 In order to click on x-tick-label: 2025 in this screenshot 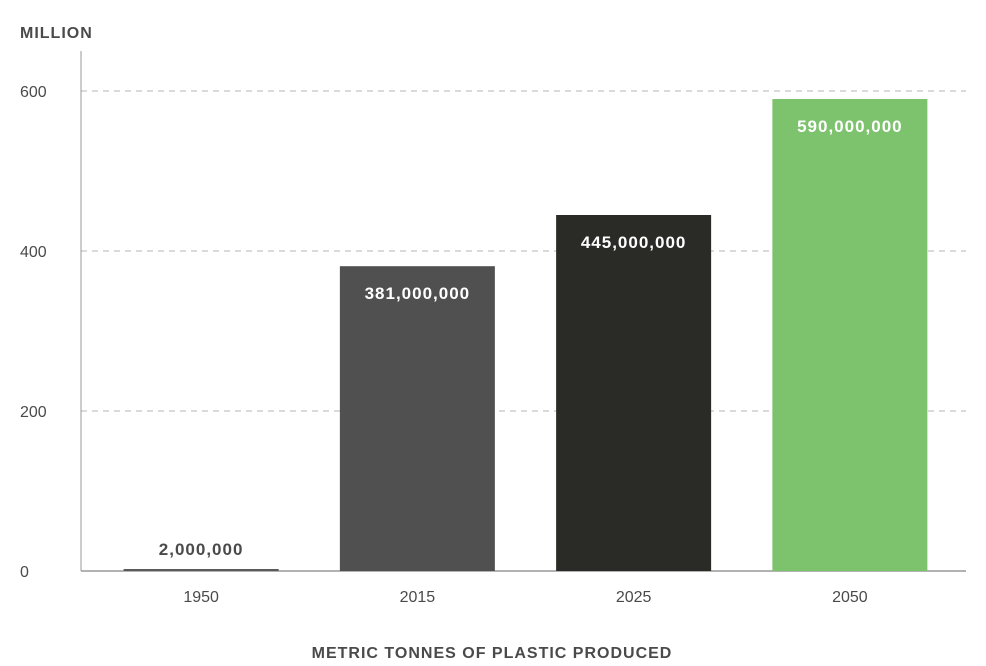, I will do `click(634, 597)`.